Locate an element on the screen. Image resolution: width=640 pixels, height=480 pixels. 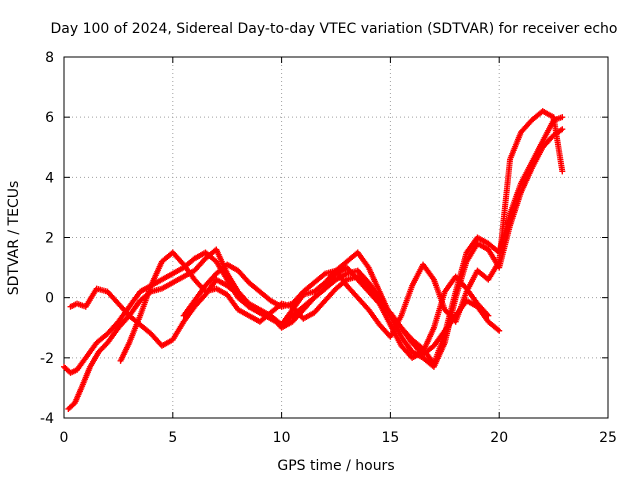
y-tick-label: -2 is located at coordinates (47, 359).